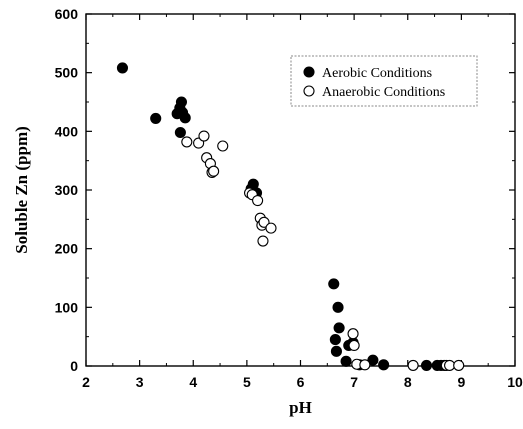 This screenshot has width=523, height=429. I want to click on legend: Aerobic Conditions Anaerobic Conditions, so click(384, 81).